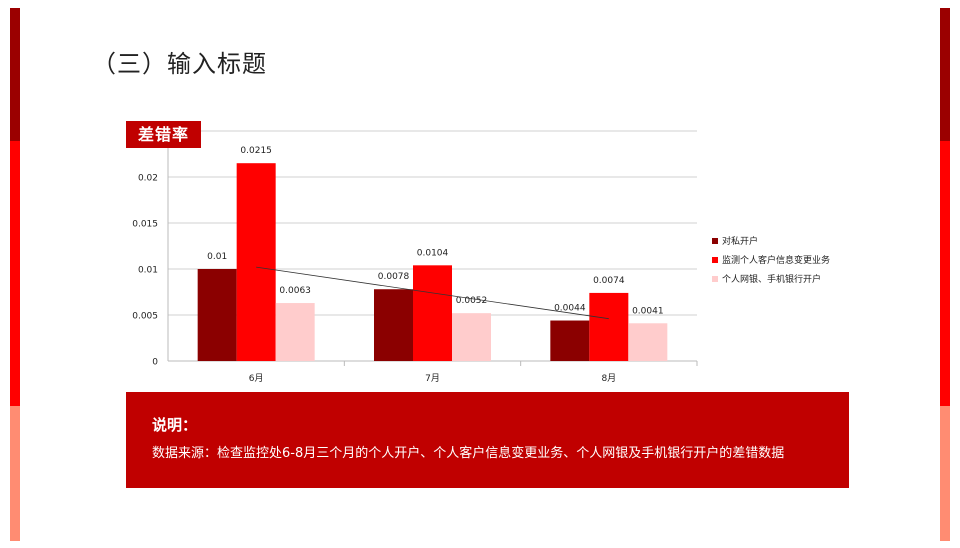  I want to click on chart-legend: 对私开户监测个人客户信息变更业务 个人网银、手机银行开户, so click(771, 259).